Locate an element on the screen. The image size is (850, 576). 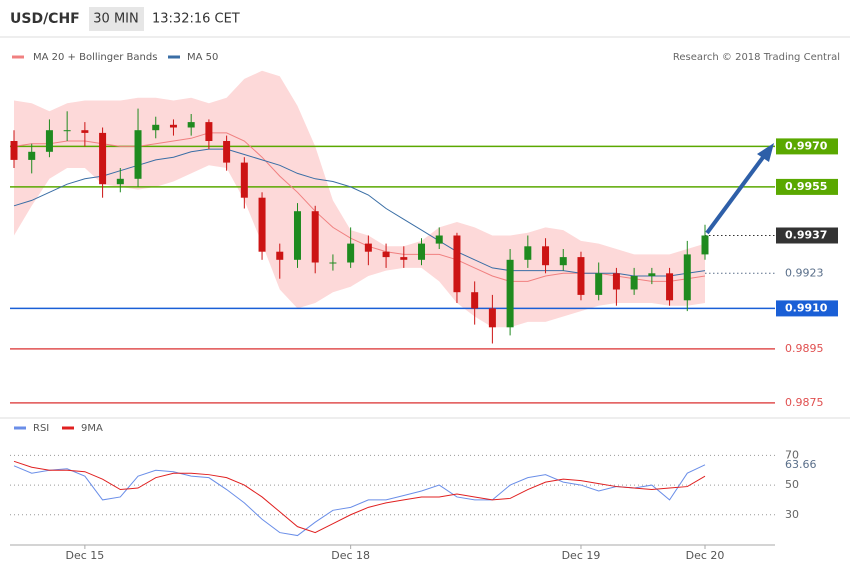
rsi-current: 63.66 is located at coordinates (801, 464).